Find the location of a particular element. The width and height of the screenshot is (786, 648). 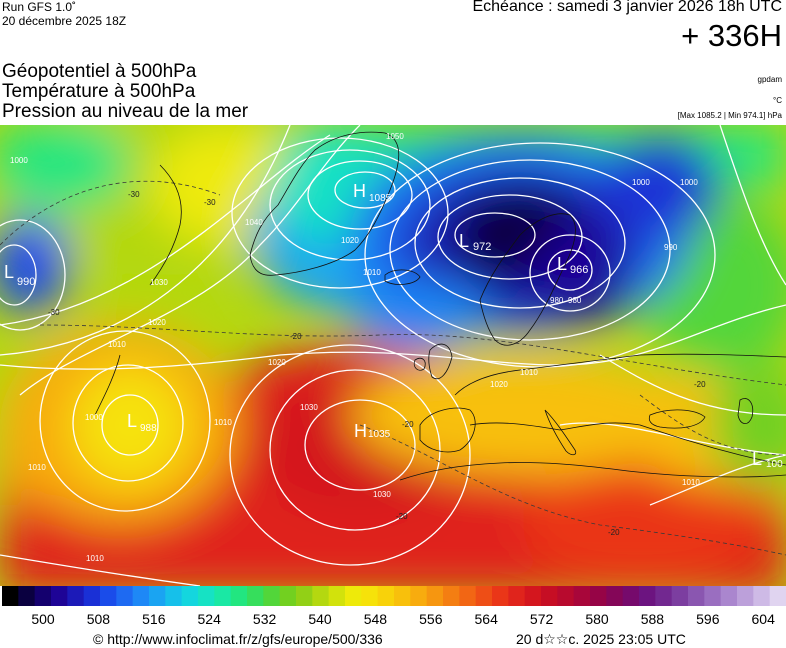

unit-geopotential: gpdam is located at coordinates (769, 79).